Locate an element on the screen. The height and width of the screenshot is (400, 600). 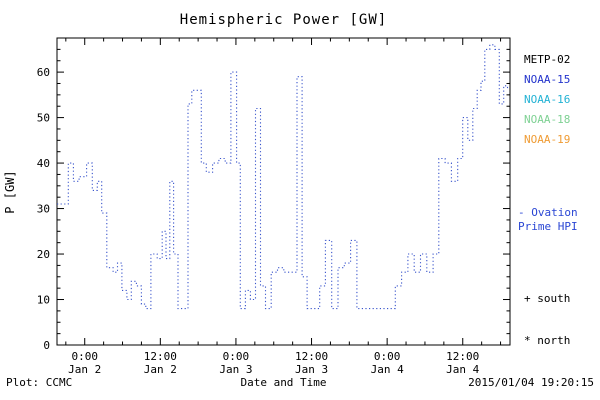
svg-text: 50 is located at coordinates (43, 118).